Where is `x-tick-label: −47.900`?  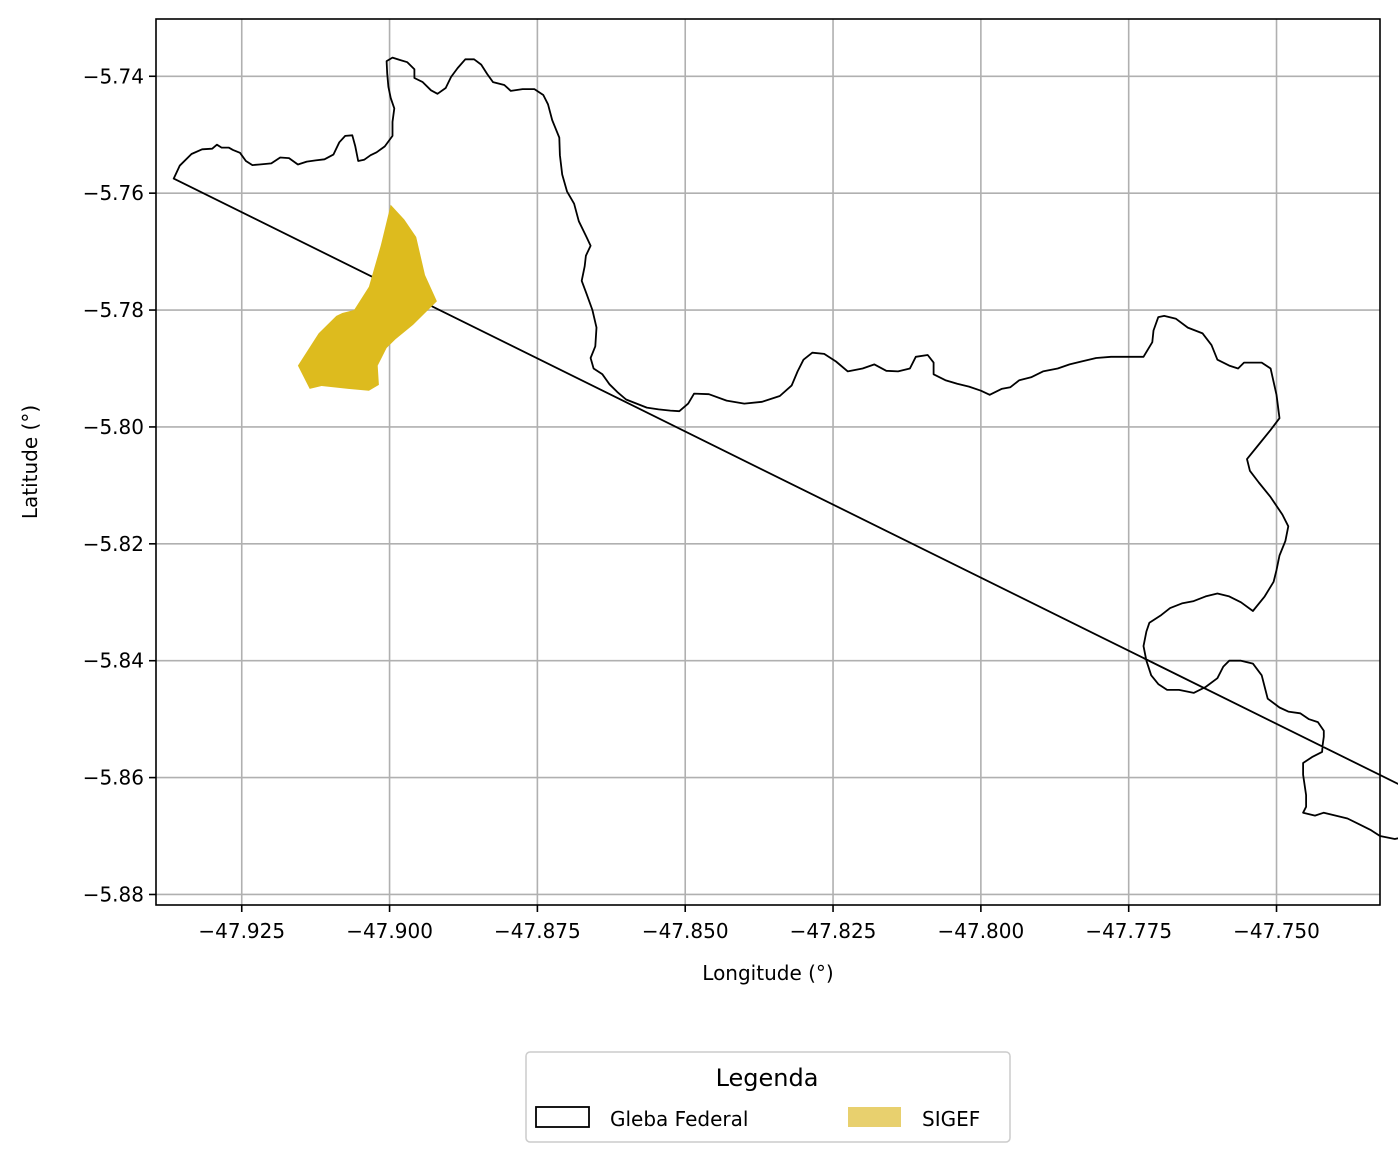 x-tick-label: −47.900 is located at coordinates (389, 931).